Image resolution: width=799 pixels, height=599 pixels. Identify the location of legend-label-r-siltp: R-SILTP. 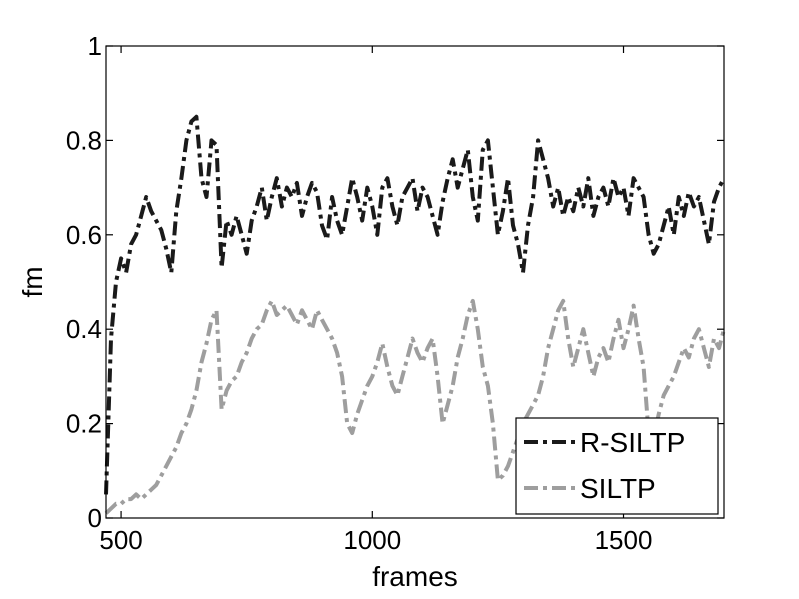
(632, 442).